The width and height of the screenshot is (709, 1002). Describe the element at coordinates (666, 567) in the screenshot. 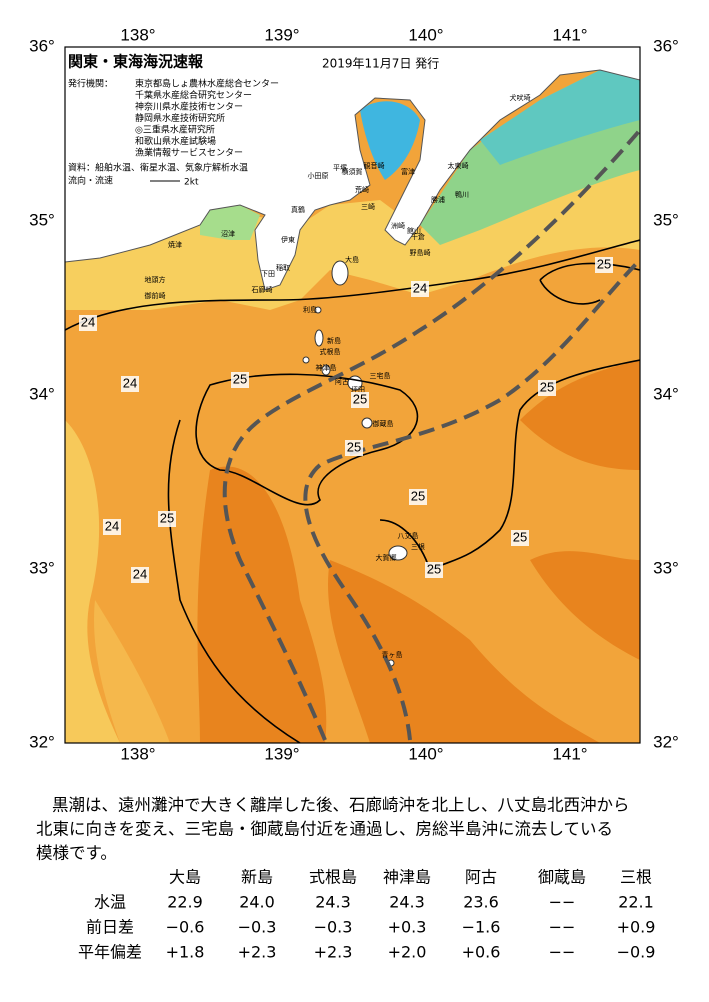

I see `lat-label: 33°` at that location.